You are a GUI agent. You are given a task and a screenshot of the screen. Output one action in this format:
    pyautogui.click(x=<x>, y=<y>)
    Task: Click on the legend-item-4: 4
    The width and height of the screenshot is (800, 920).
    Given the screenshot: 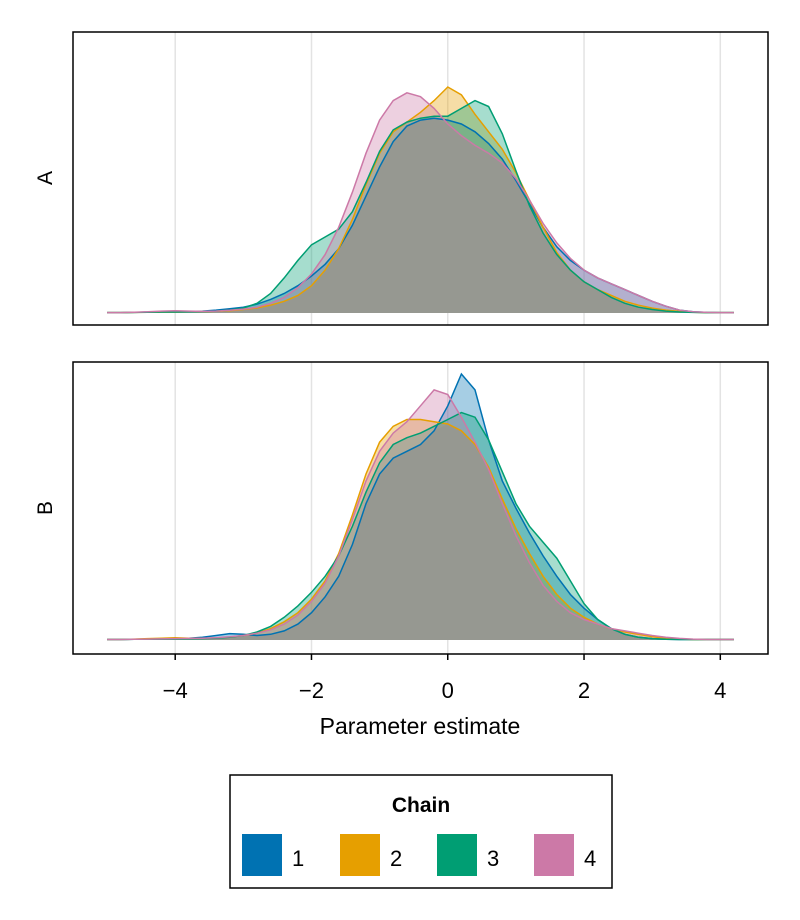 What is the action you would take?
    pyautogui.click(x=565, y=855)
    